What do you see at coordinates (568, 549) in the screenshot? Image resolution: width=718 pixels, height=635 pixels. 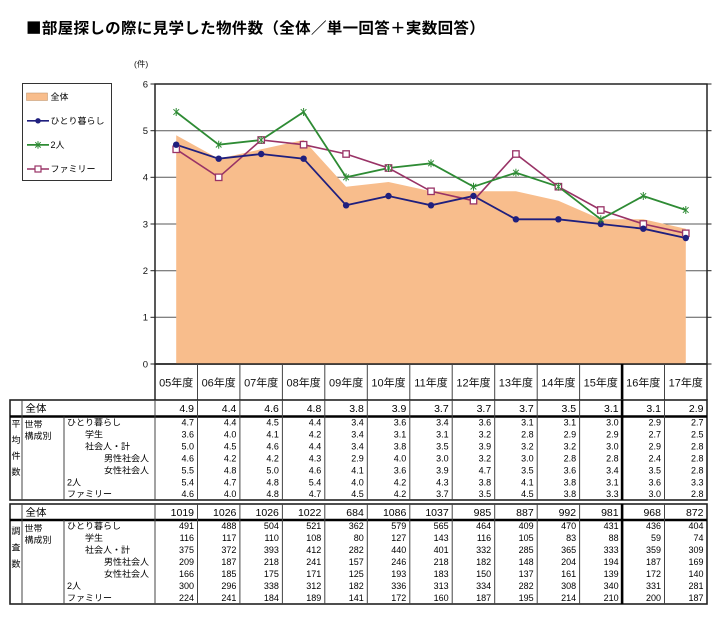 I see `svg-text: 365` at bounding box center [568, 549].